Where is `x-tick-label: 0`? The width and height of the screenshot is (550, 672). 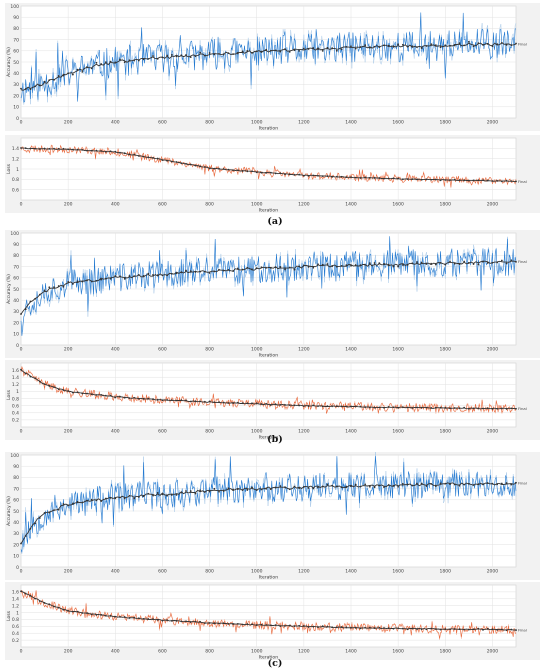 x-tick-label: 0 is located at coordinates (21, 205).